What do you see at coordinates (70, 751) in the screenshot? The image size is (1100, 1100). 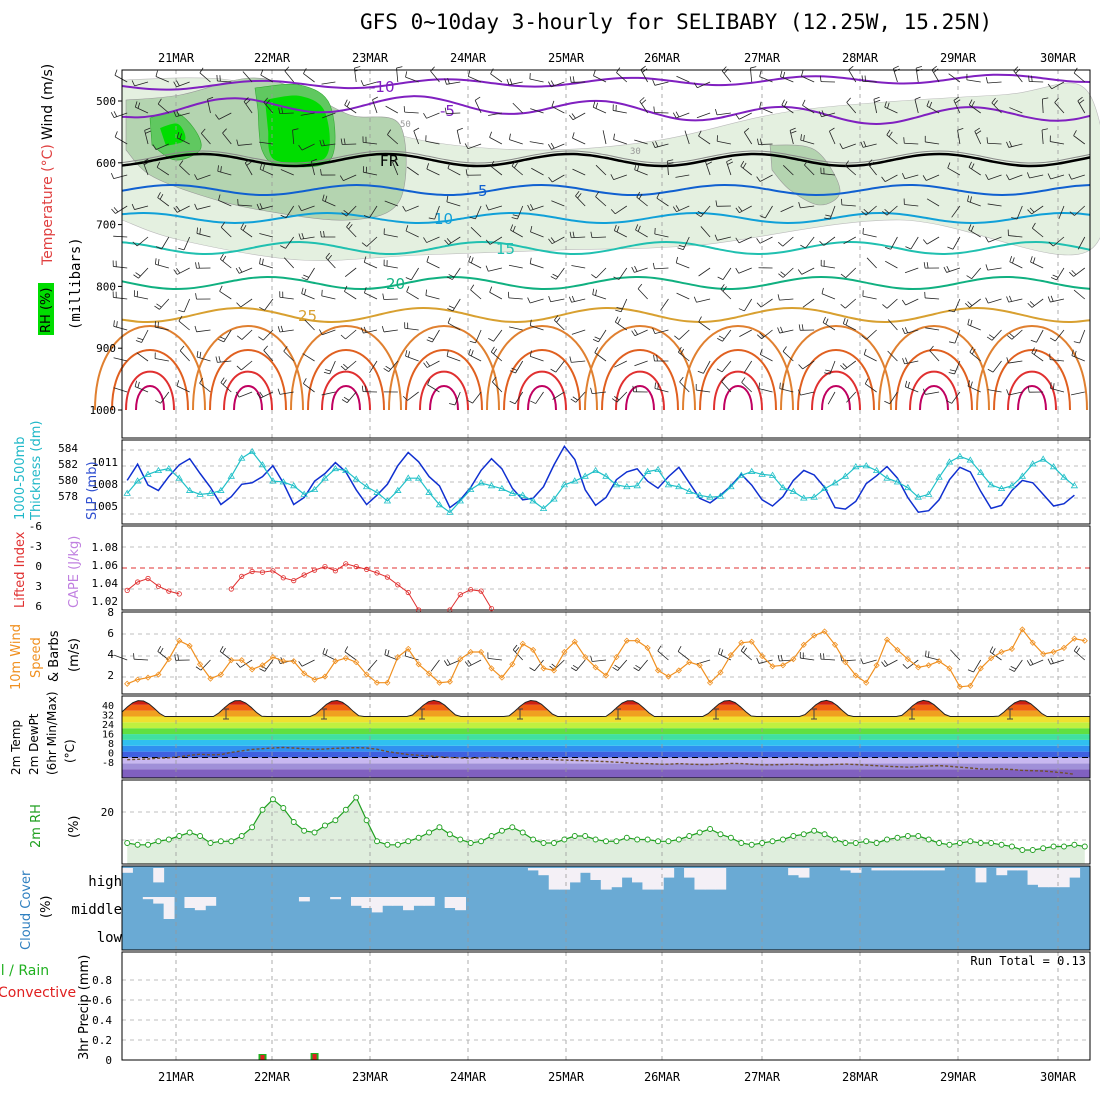 I see `temp-ylabel-3: (°C)` at bounding box center [70, 751].